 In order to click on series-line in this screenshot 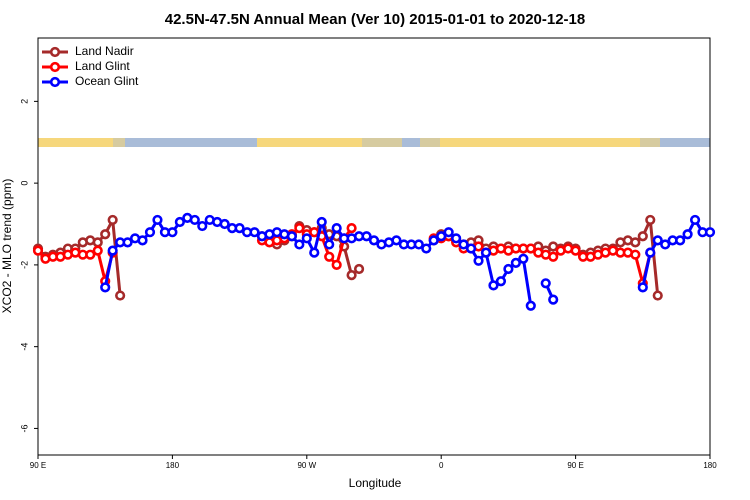, I will do `click(406, 261)`.